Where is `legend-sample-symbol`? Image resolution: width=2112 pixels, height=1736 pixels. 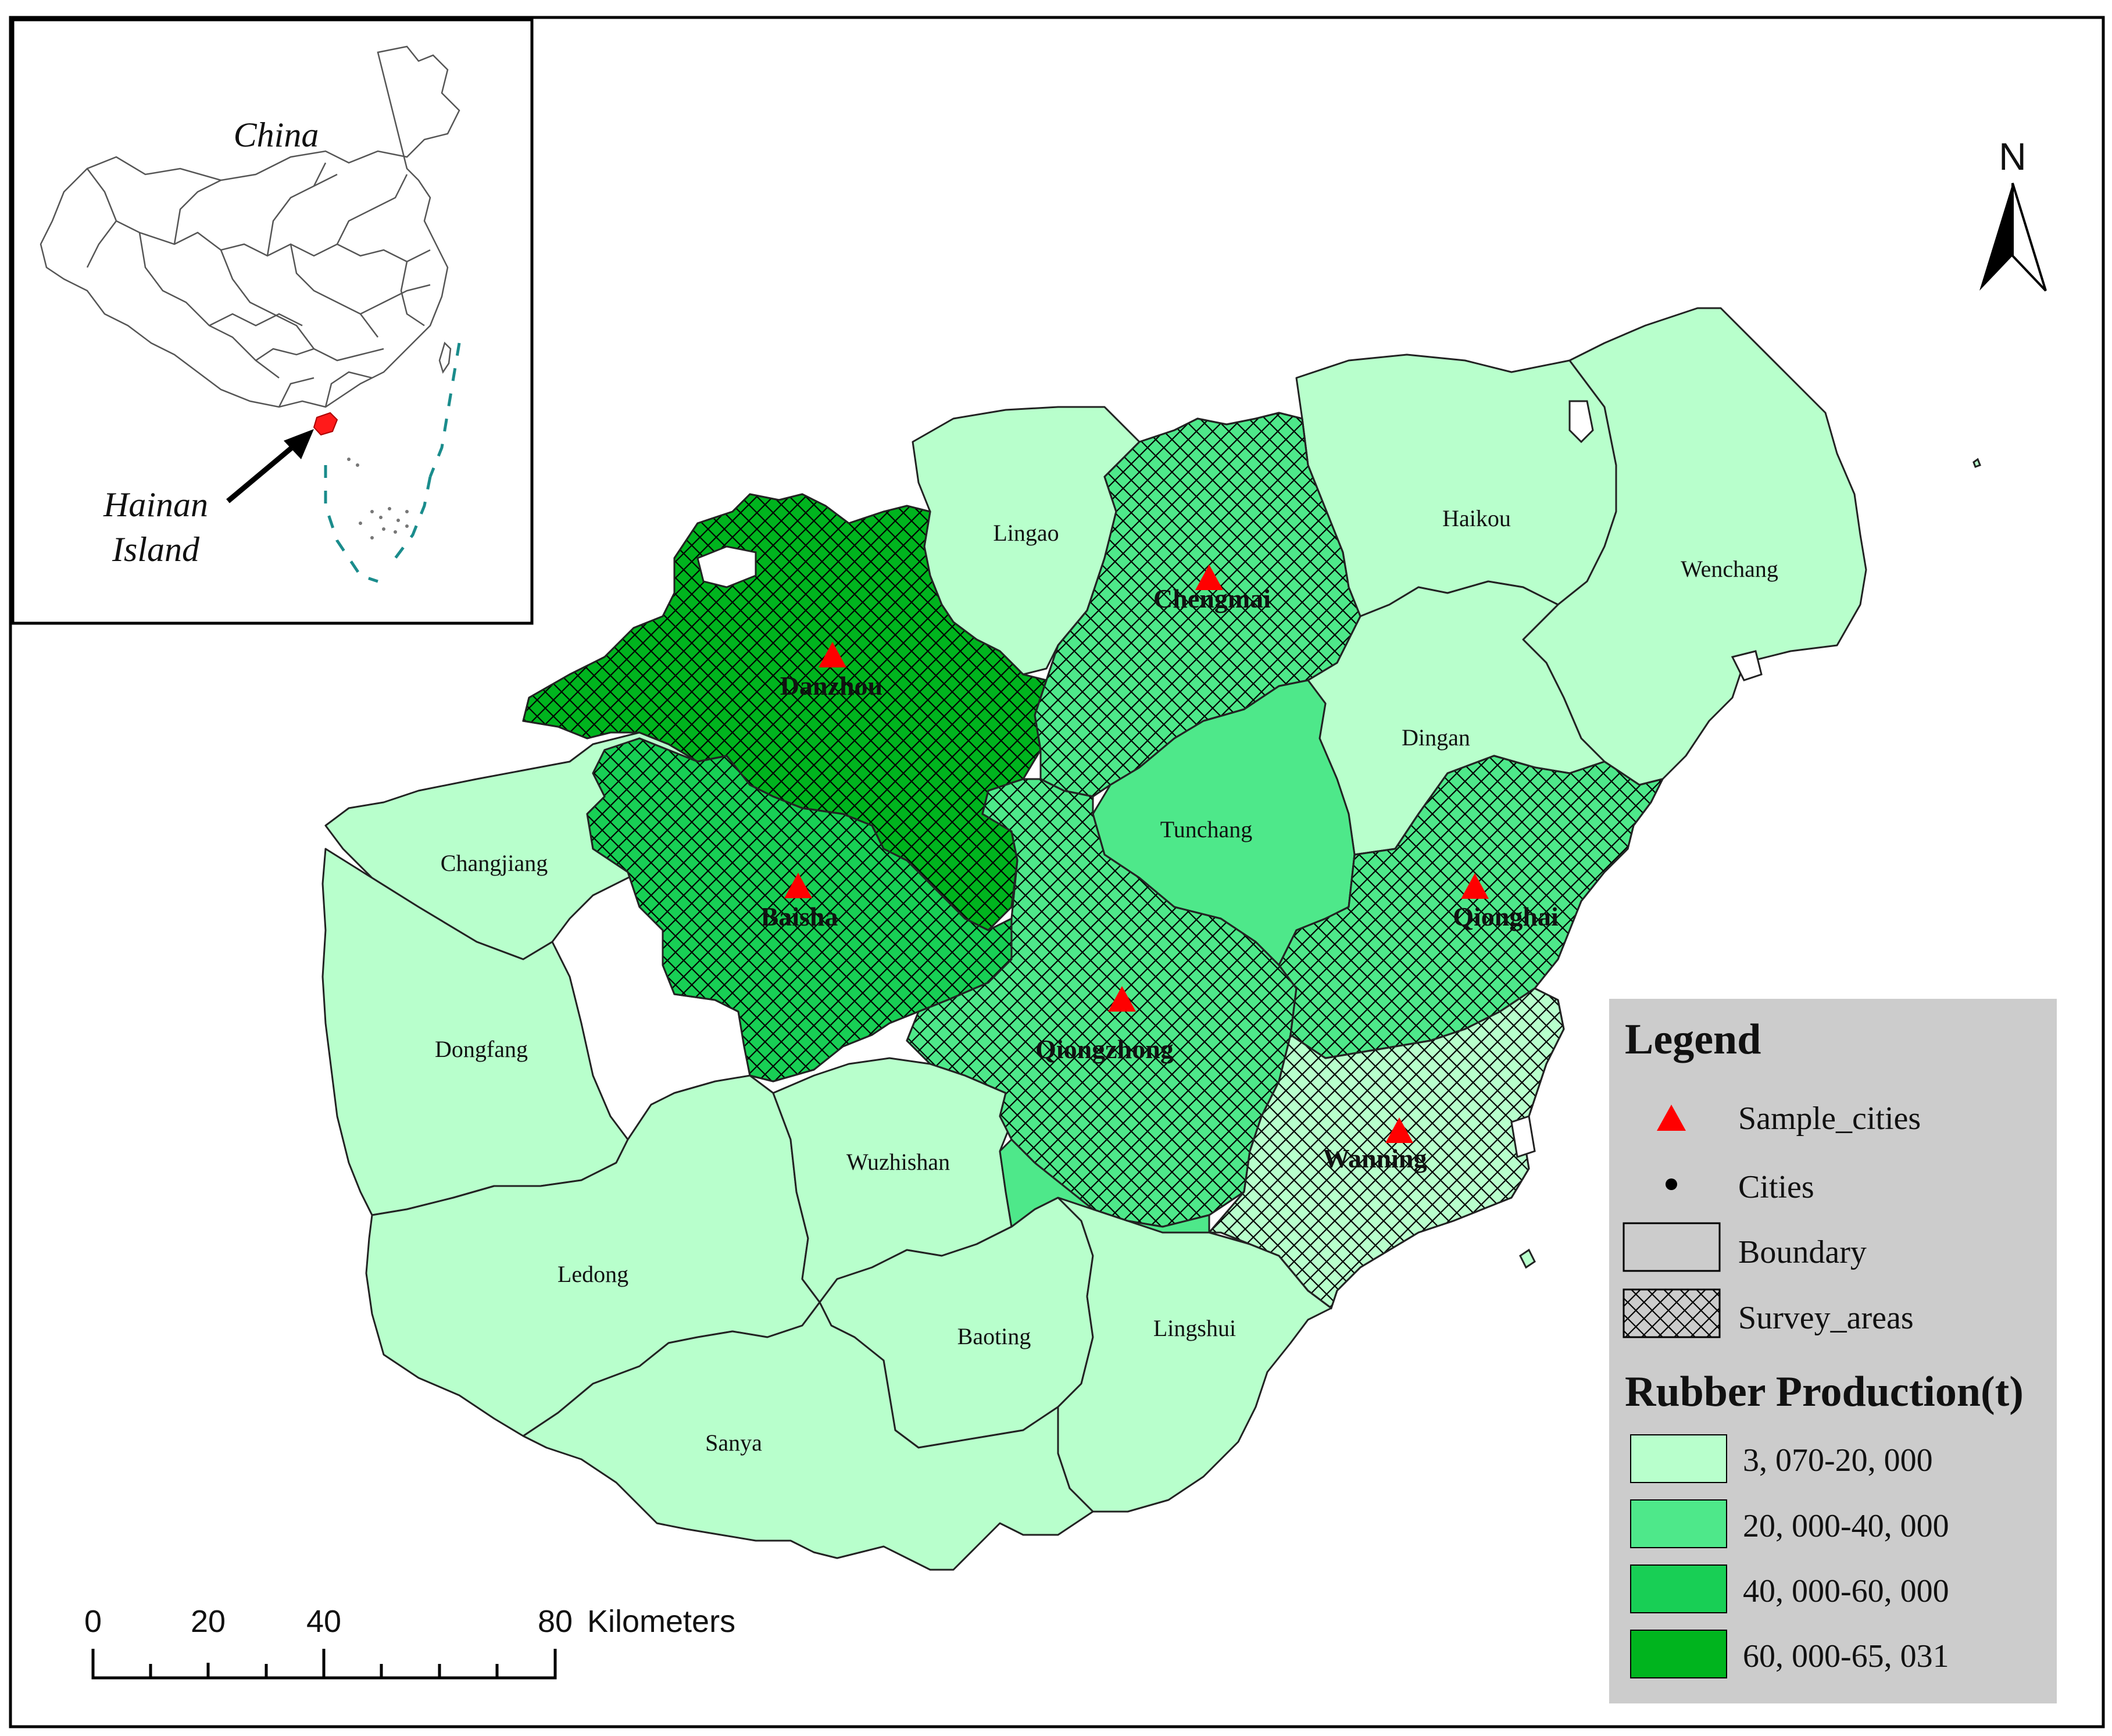 legend-sample-symbol is located at coordinates (1672, 1118).